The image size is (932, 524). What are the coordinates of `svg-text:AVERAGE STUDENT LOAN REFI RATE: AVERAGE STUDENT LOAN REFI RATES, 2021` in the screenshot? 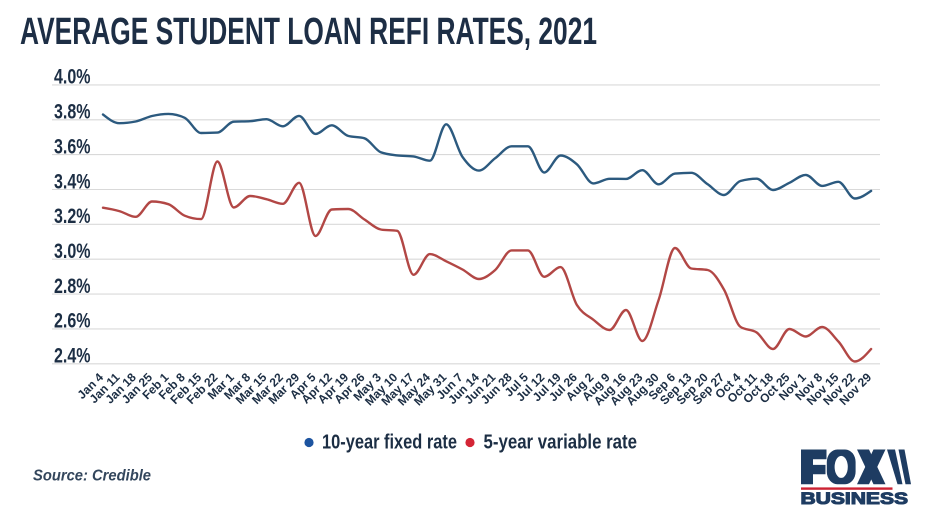 It's located at (308, 32).